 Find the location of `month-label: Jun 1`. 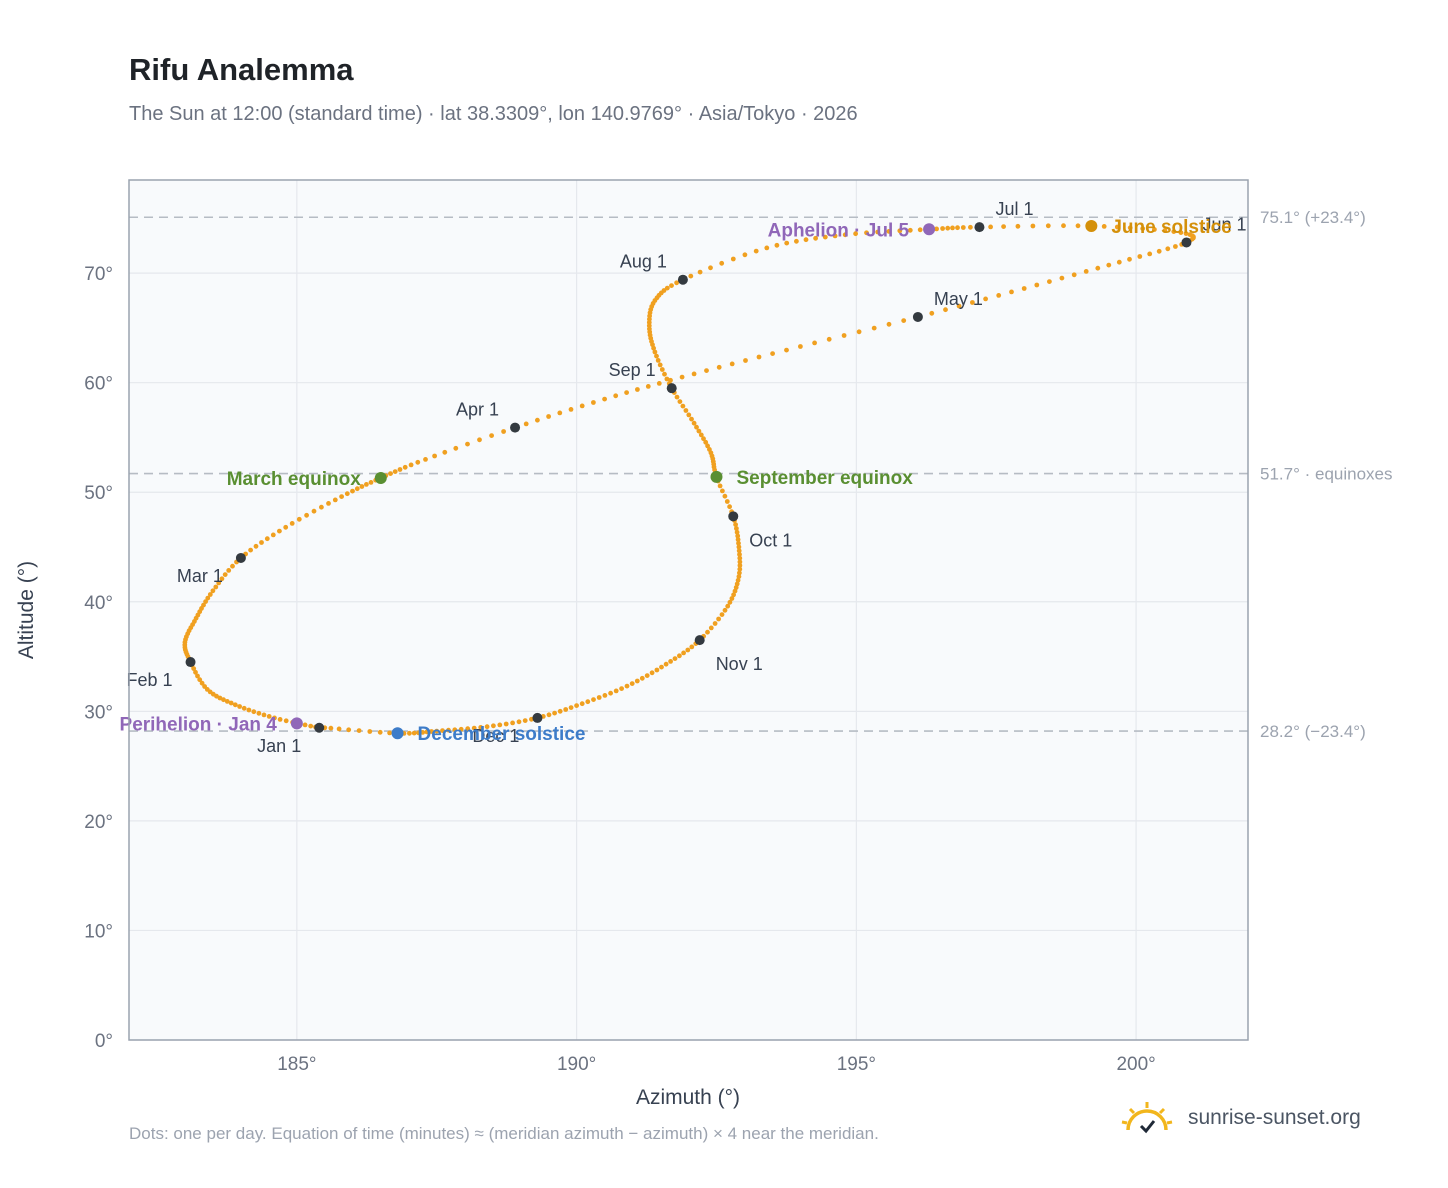

month-label: Jun 1 is located at coordinates (1224, 224).